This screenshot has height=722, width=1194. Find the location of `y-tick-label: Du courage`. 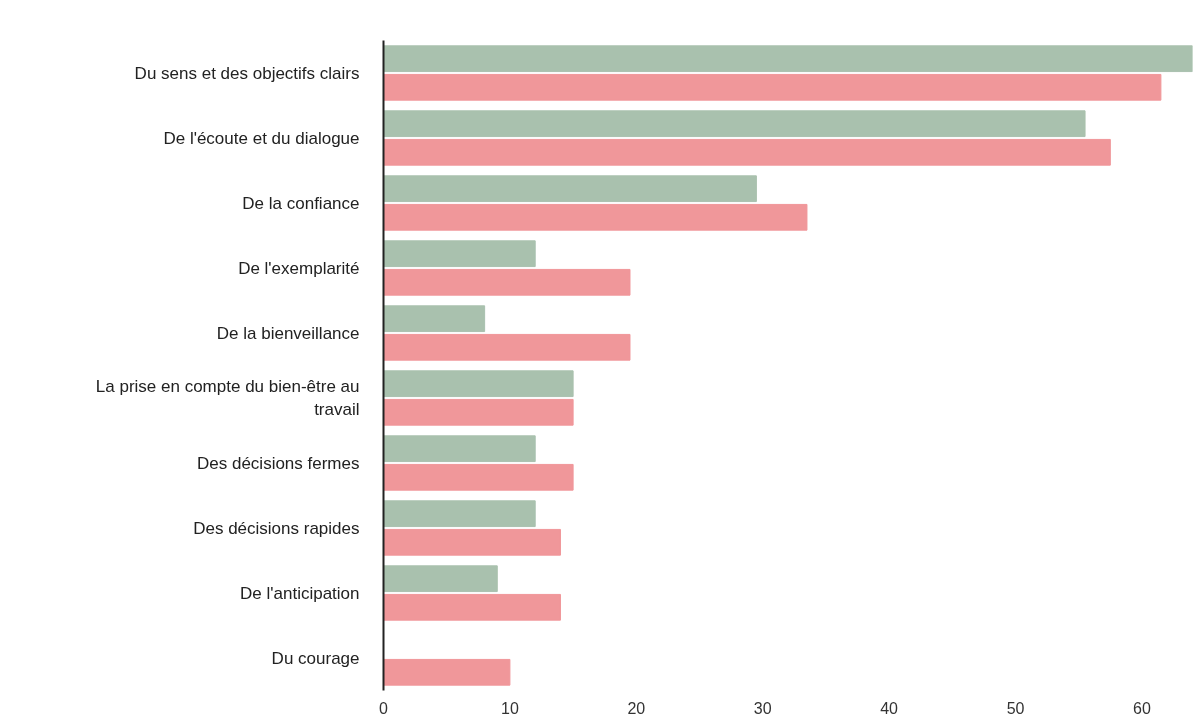

y-tick-label: Du courage is located at coordinates (315, 658).